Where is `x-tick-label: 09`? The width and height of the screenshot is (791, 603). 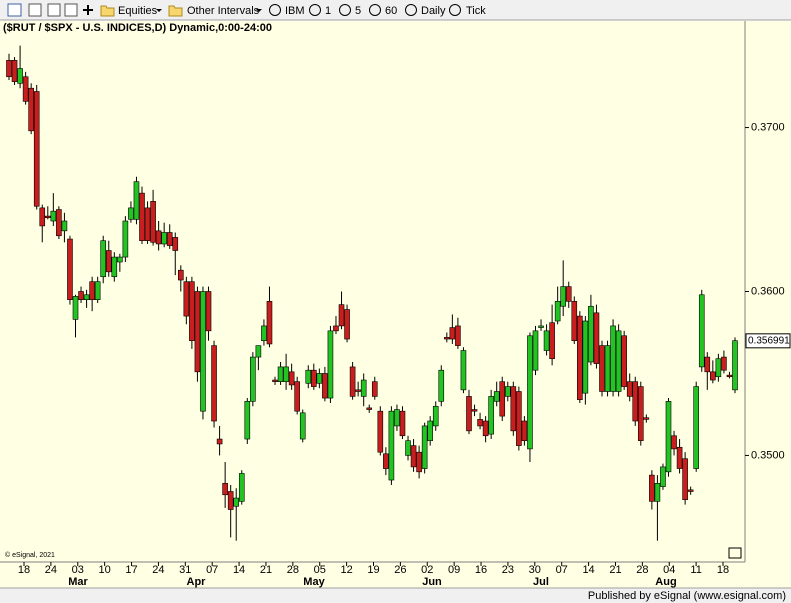
x-tick-label: 09 is located at coordinates (454, 570).